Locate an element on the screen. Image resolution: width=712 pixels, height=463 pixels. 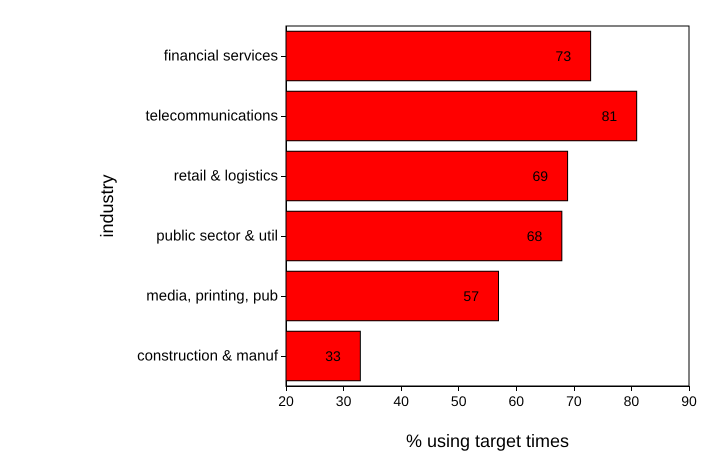
y-tick-label: retail & logistics is located at coordinates (226, 176).